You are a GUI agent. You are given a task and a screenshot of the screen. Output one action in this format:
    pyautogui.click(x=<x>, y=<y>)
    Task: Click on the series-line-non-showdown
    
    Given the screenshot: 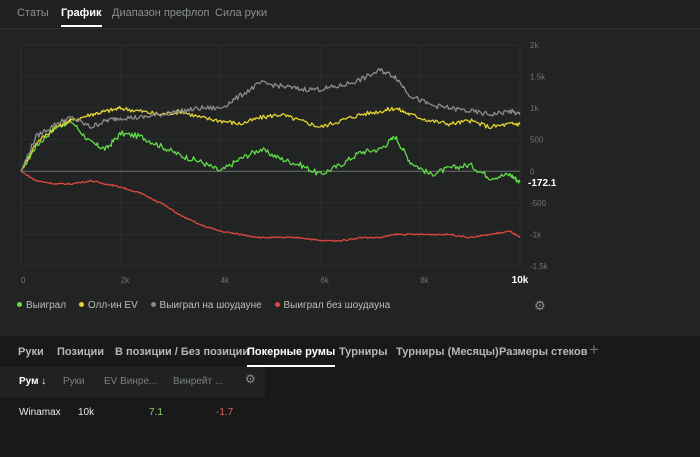 What is the action you would take?
    pyautogui.click(x=270, y=206)
    